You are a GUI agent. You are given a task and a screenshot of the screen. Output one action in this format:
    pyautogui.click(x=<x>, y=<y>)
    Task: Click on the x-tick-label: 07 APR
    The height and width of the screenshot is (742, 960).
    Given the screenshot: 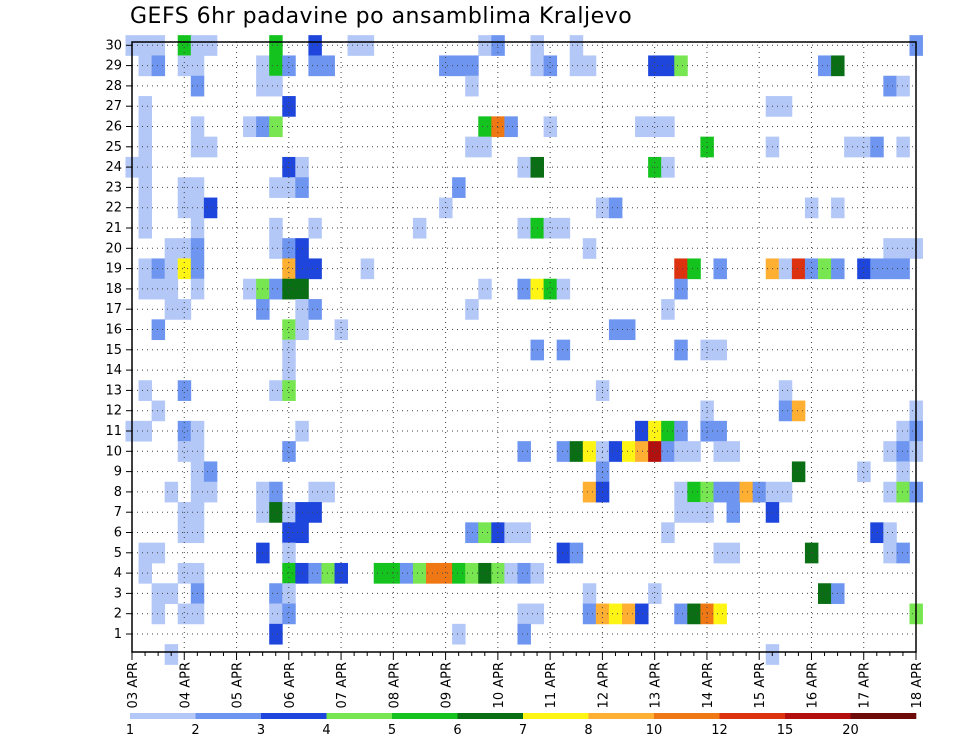 What is the action you would take?
    pyautogui.click(x=342, y=685)
    